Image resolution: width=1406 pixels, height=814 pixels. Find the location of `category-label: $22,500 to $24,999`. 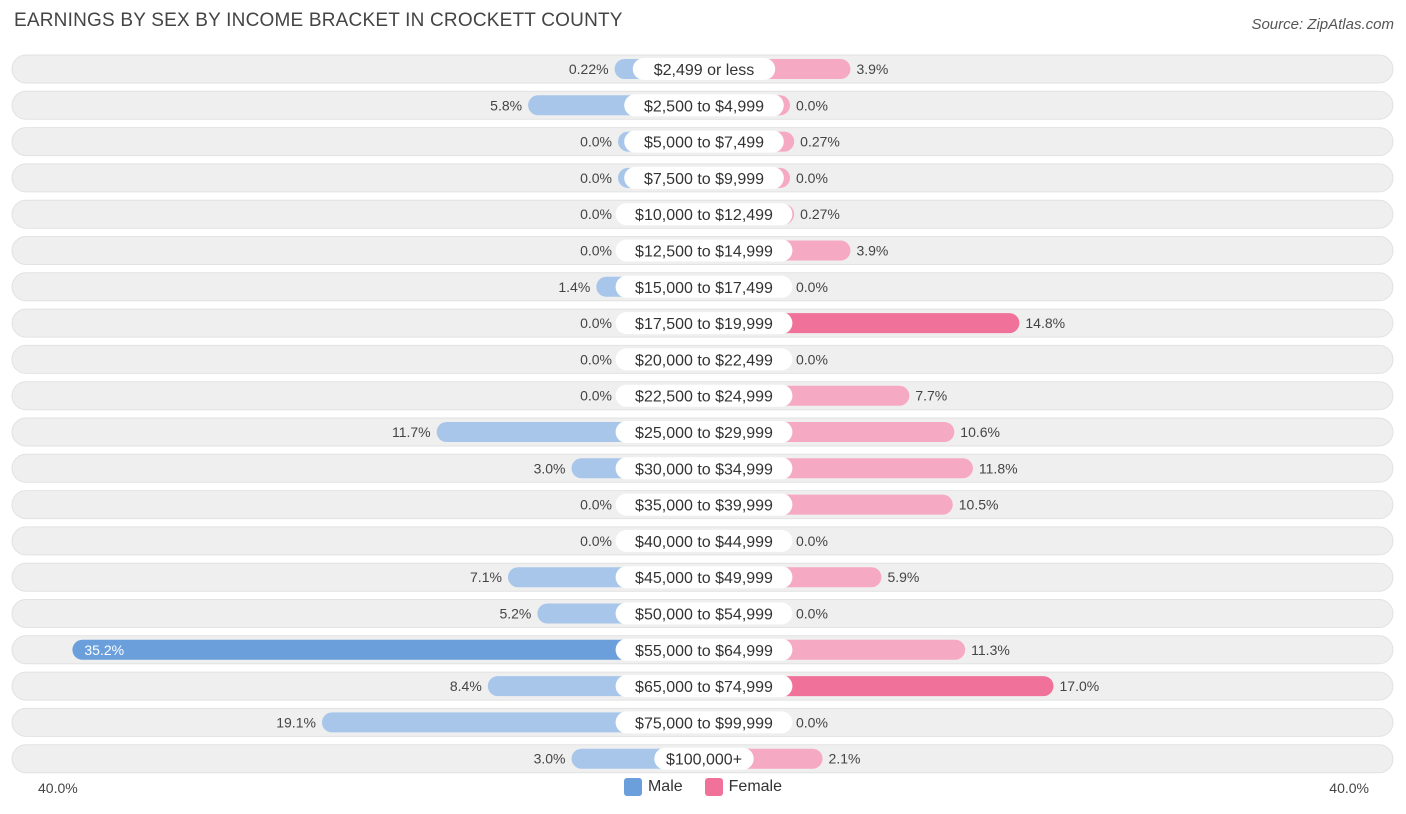

category-label: $22,500 to $24,999 is located at coordinates (704, 397).